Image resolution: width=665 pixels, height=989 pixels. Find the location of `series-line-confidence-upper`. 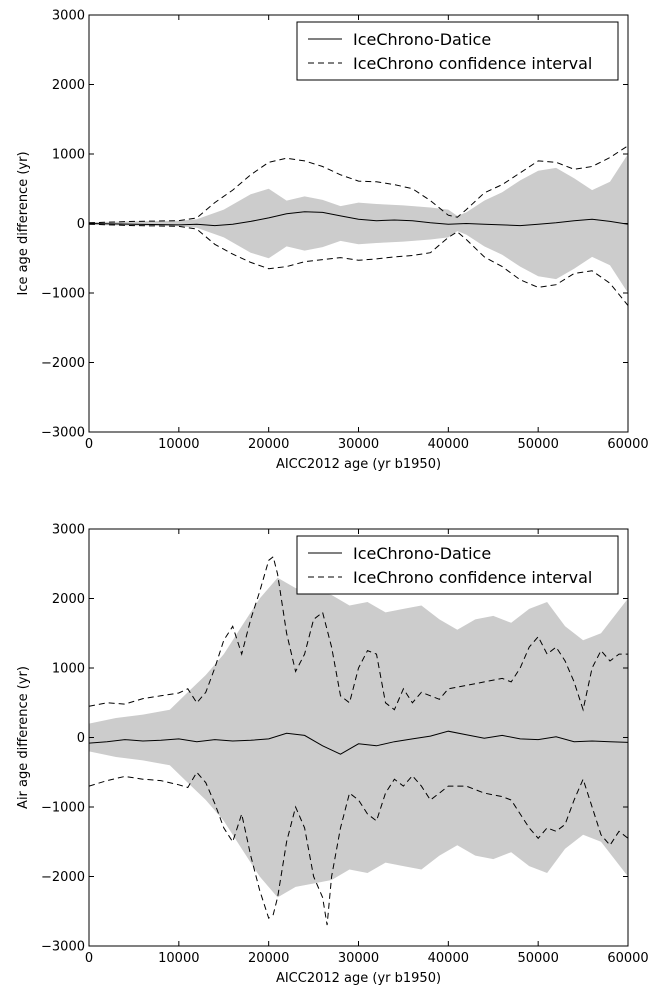

series-line-confidence-upper is located at coordinates (358, 633).